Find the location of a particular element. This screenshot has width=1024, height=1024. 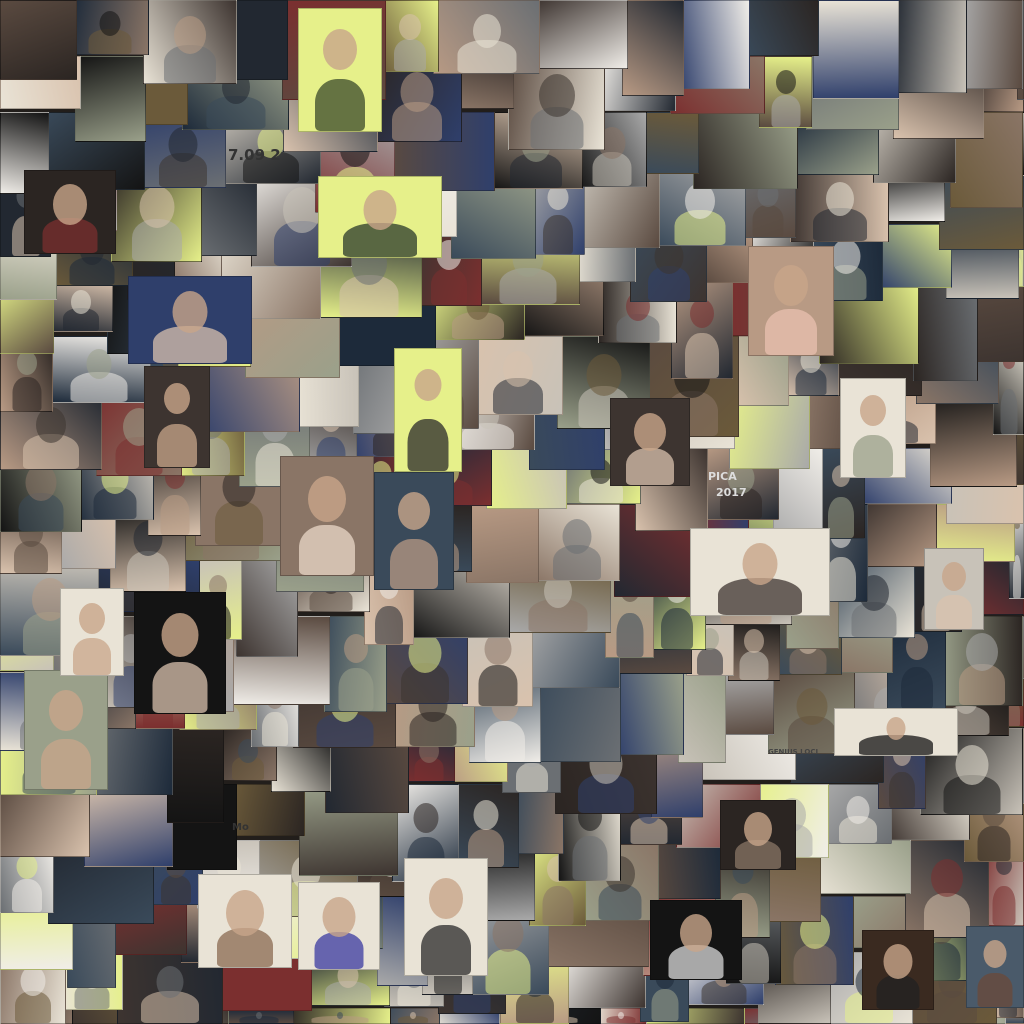

wall-date-text: 7.09 2 is located at coordinates (254, 155).